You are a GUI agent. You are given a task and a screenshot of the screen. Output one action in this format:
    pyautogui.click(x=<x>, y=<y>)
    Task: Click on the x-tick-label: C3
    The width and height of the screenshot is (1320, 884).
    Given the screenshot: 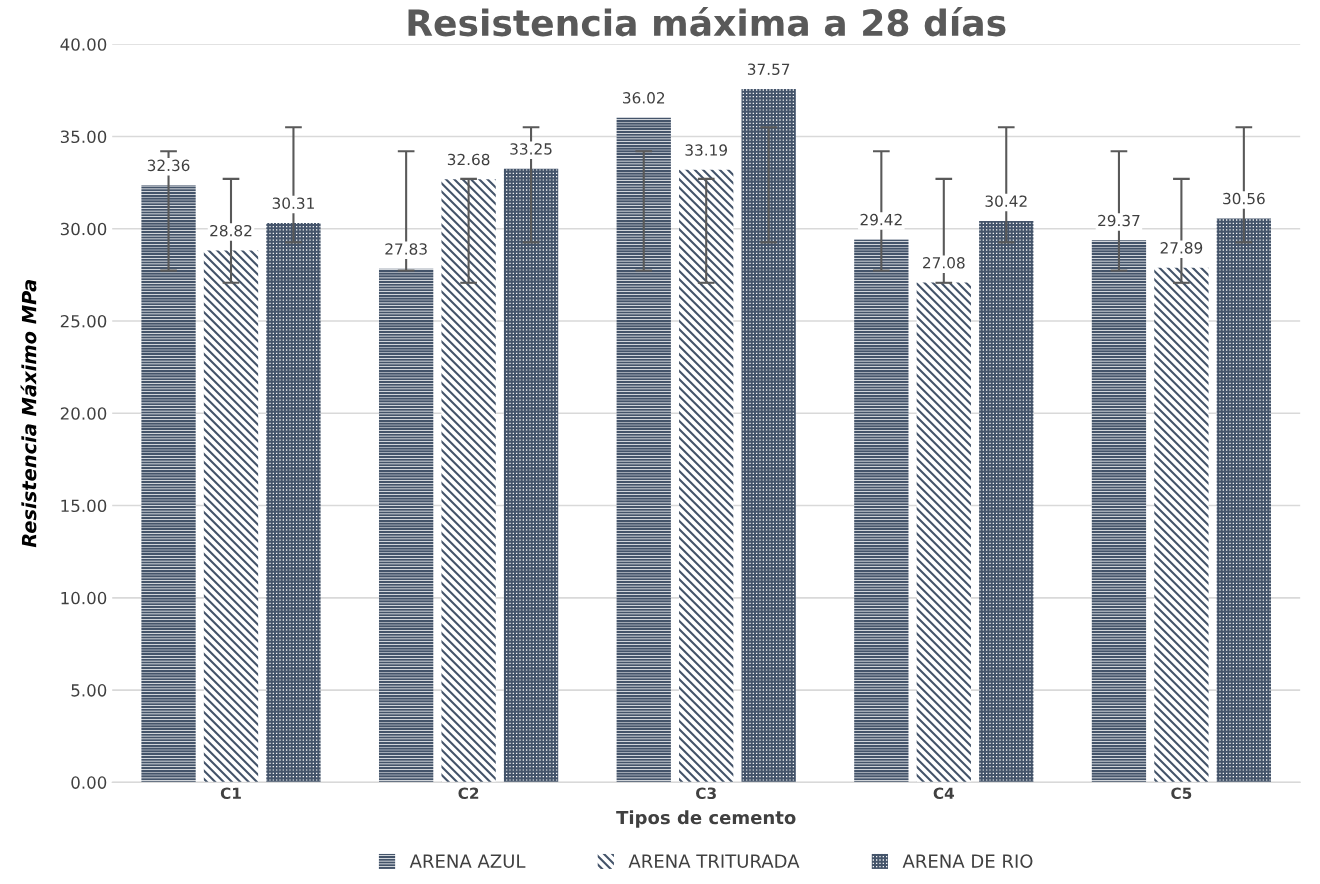 What is the action you would take?
    pyautogui.click(x=706, y=793)
    